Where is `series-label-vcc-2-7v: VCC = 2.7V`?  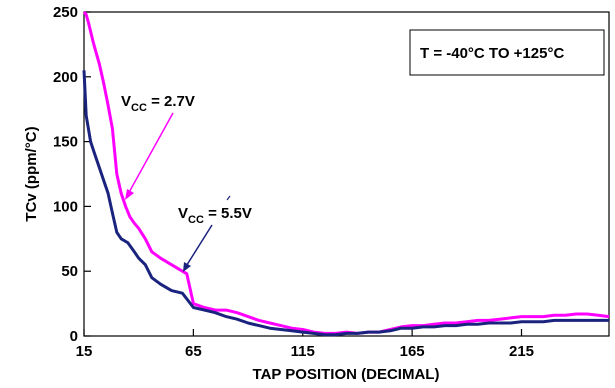
series-label-vcc-2-7v: VCC = 2.7V is located at coordinates (158, 103).